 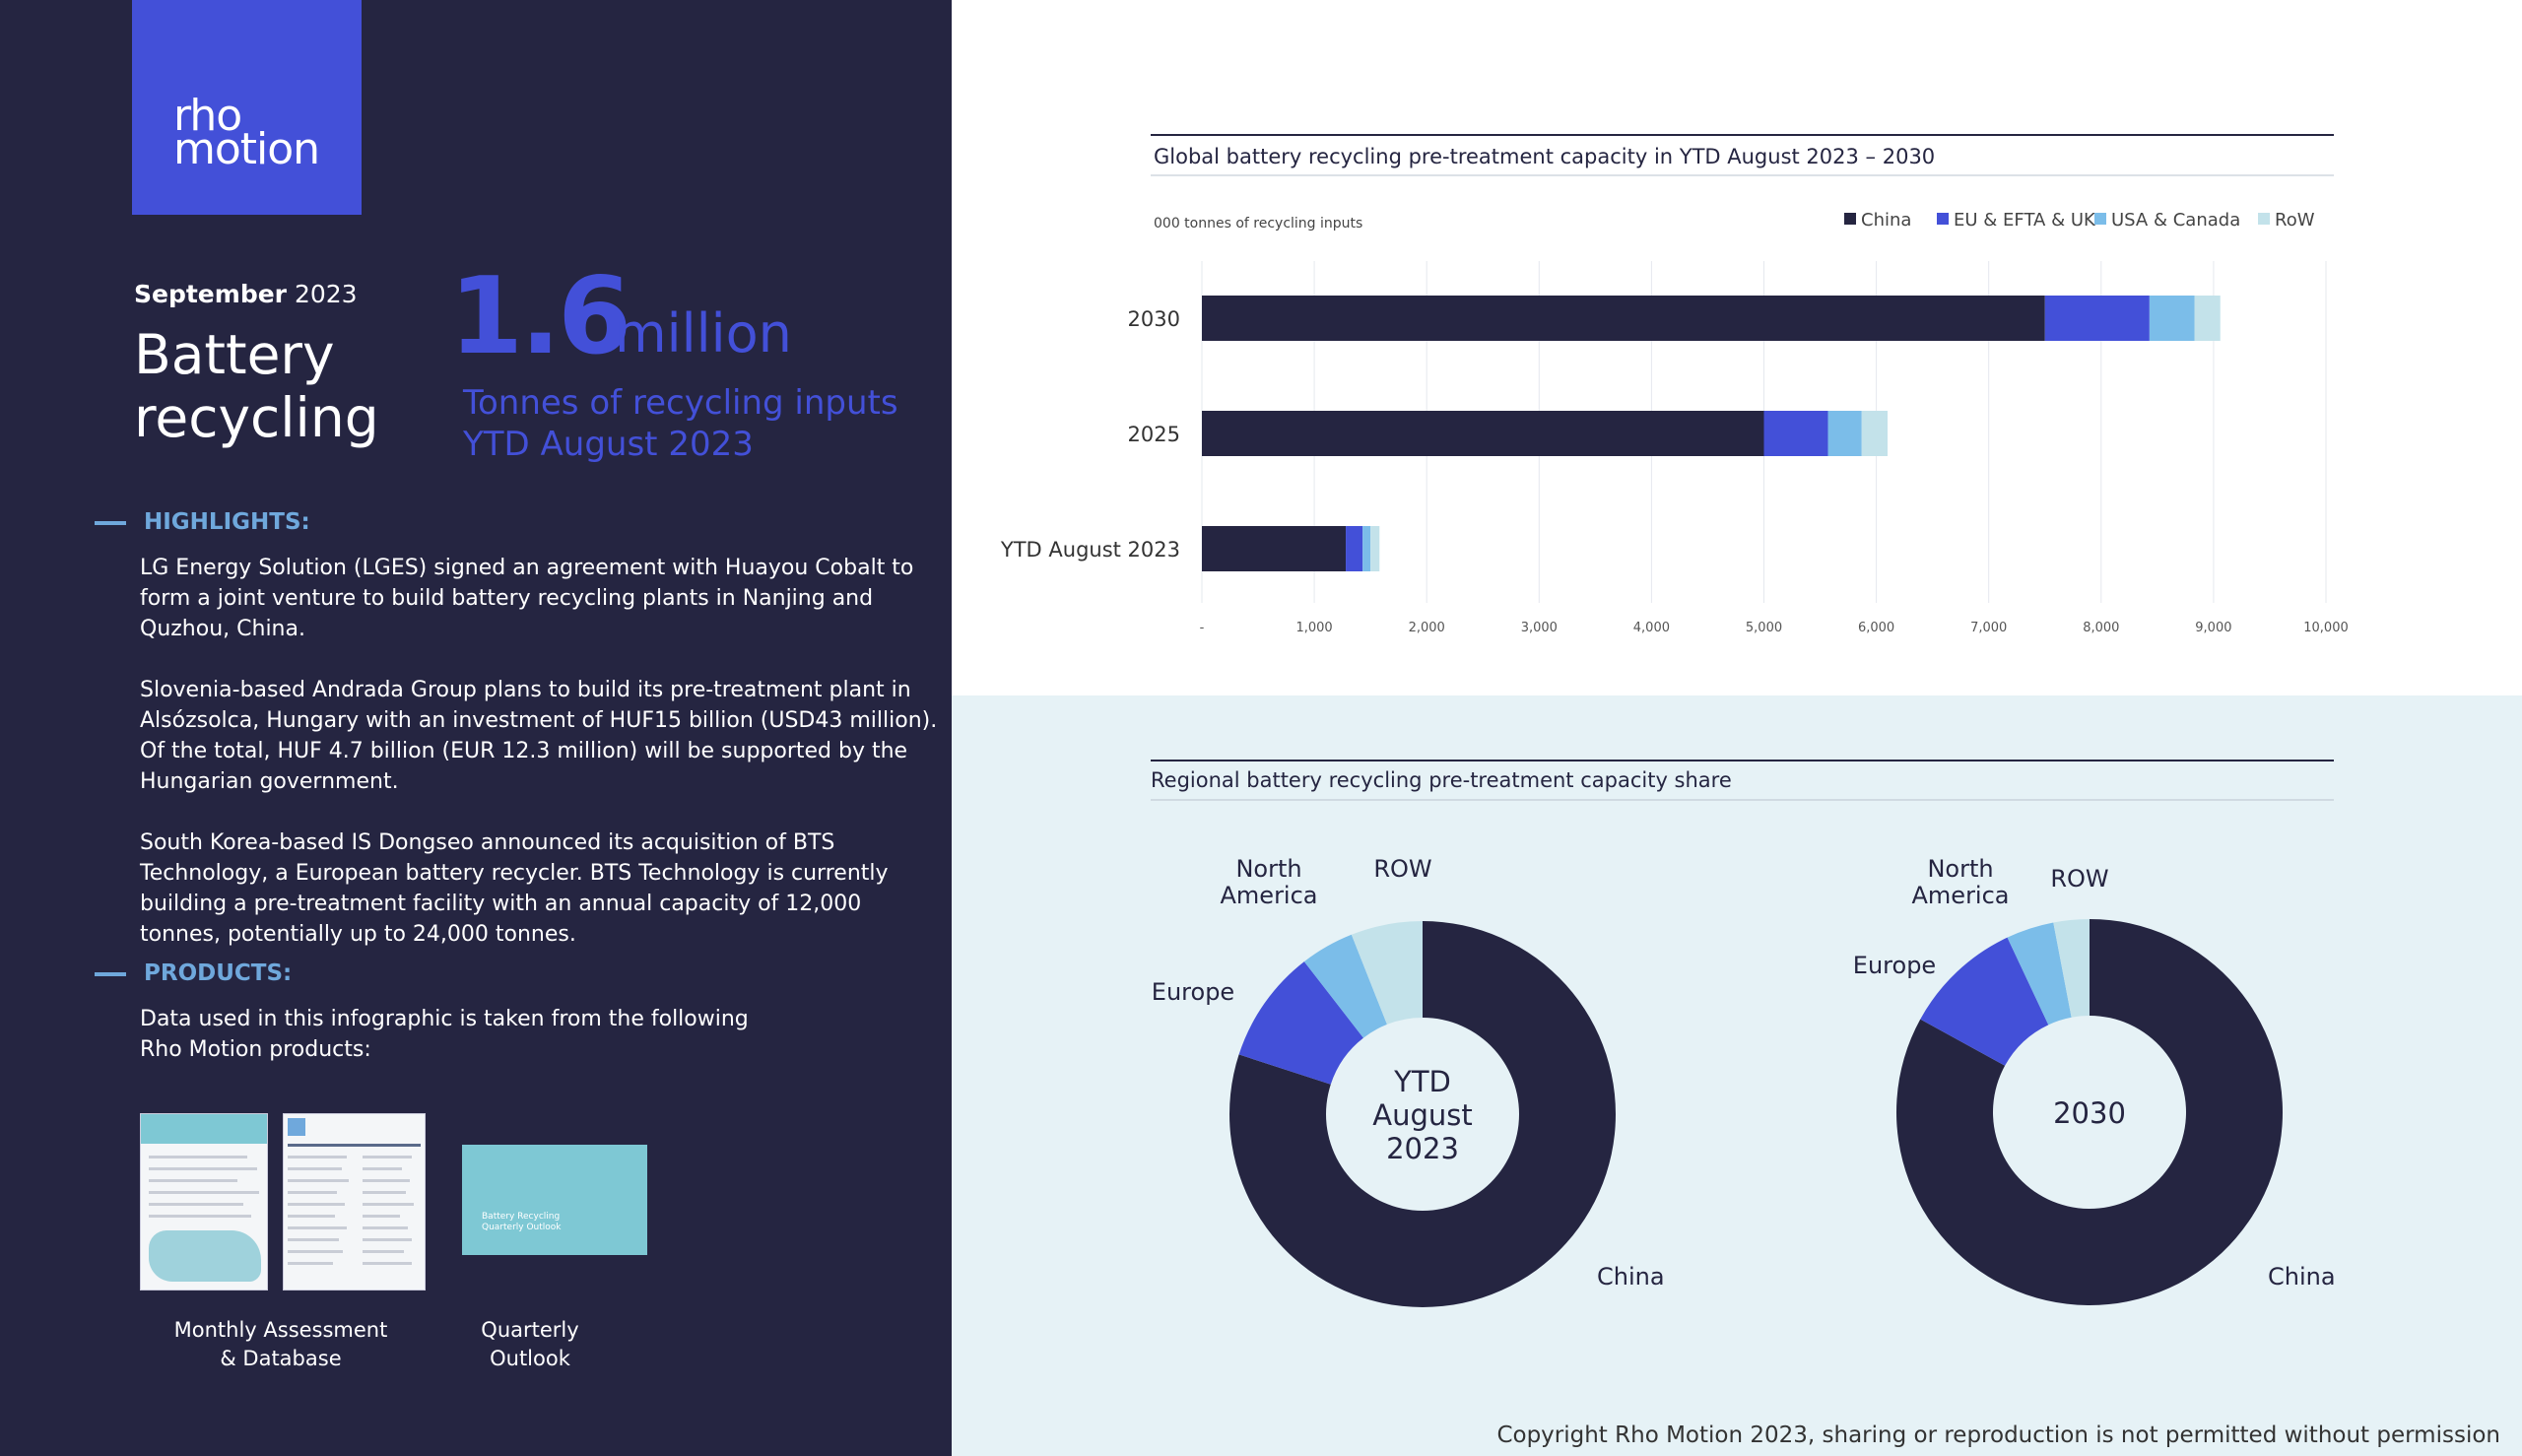 What do you see at coordinates (1313, 628) in the screenshot?
I see `x-tick-label: 1,000` at bounding box center [1313, 628].